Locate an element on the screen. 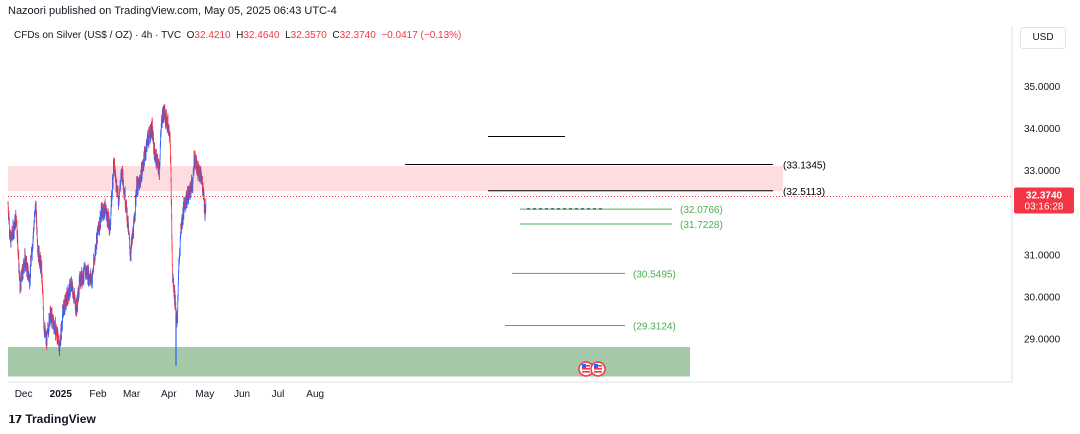 This screenshot has height=434, width=1080. change-value: −0.0417 (−0.13%) is located at coordinates (421, 35).